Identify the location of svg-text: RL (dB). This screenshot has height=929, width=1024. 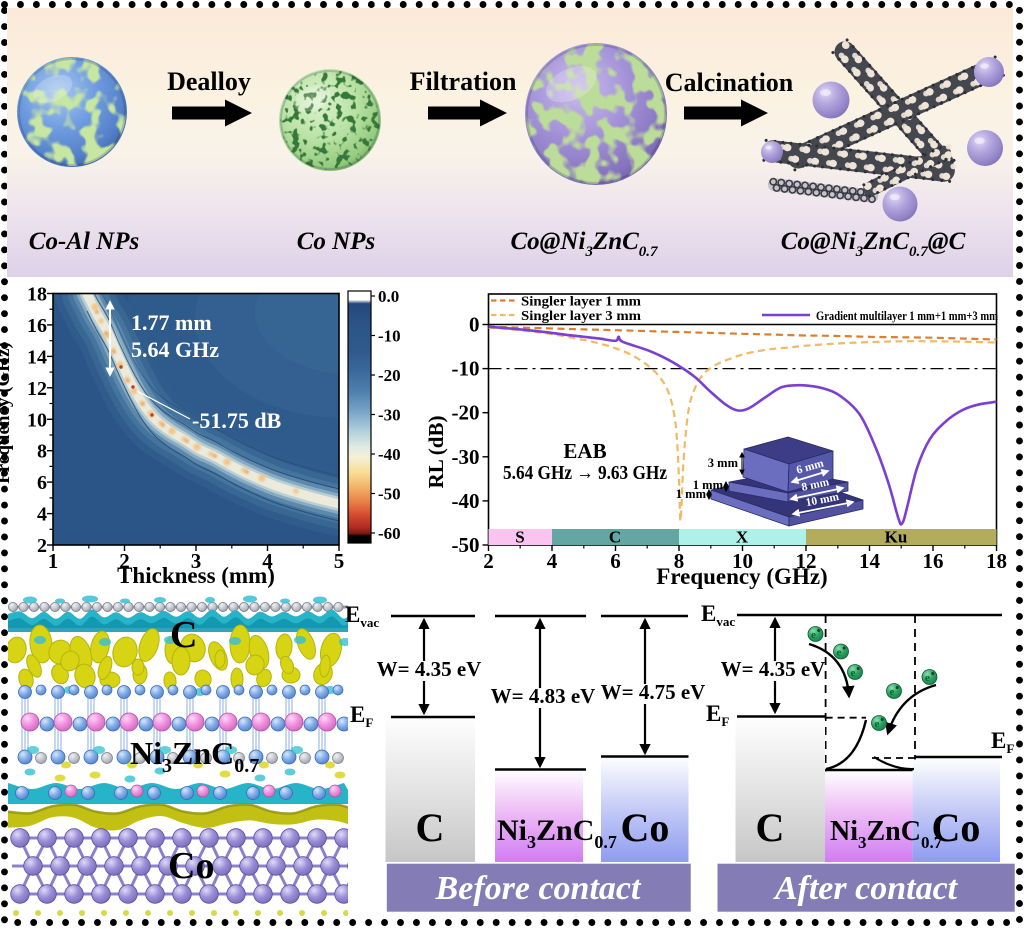
(436, 452).